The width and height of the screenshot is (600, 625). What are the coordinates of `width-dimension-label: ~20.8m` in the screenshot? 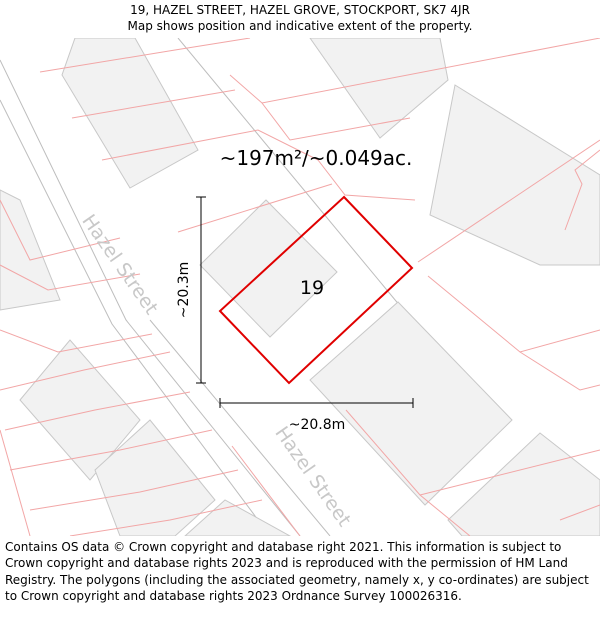 It's located at (317, 425).